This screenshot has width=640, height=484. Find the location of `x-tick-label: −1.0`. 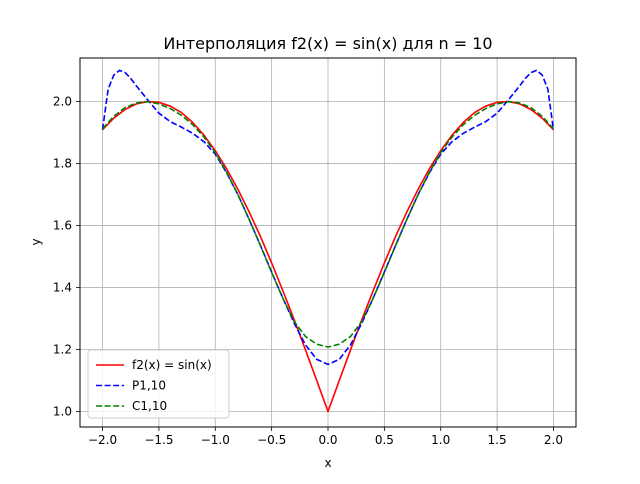

x-tick-label: −1.0 is located at coordinates (215, 440).